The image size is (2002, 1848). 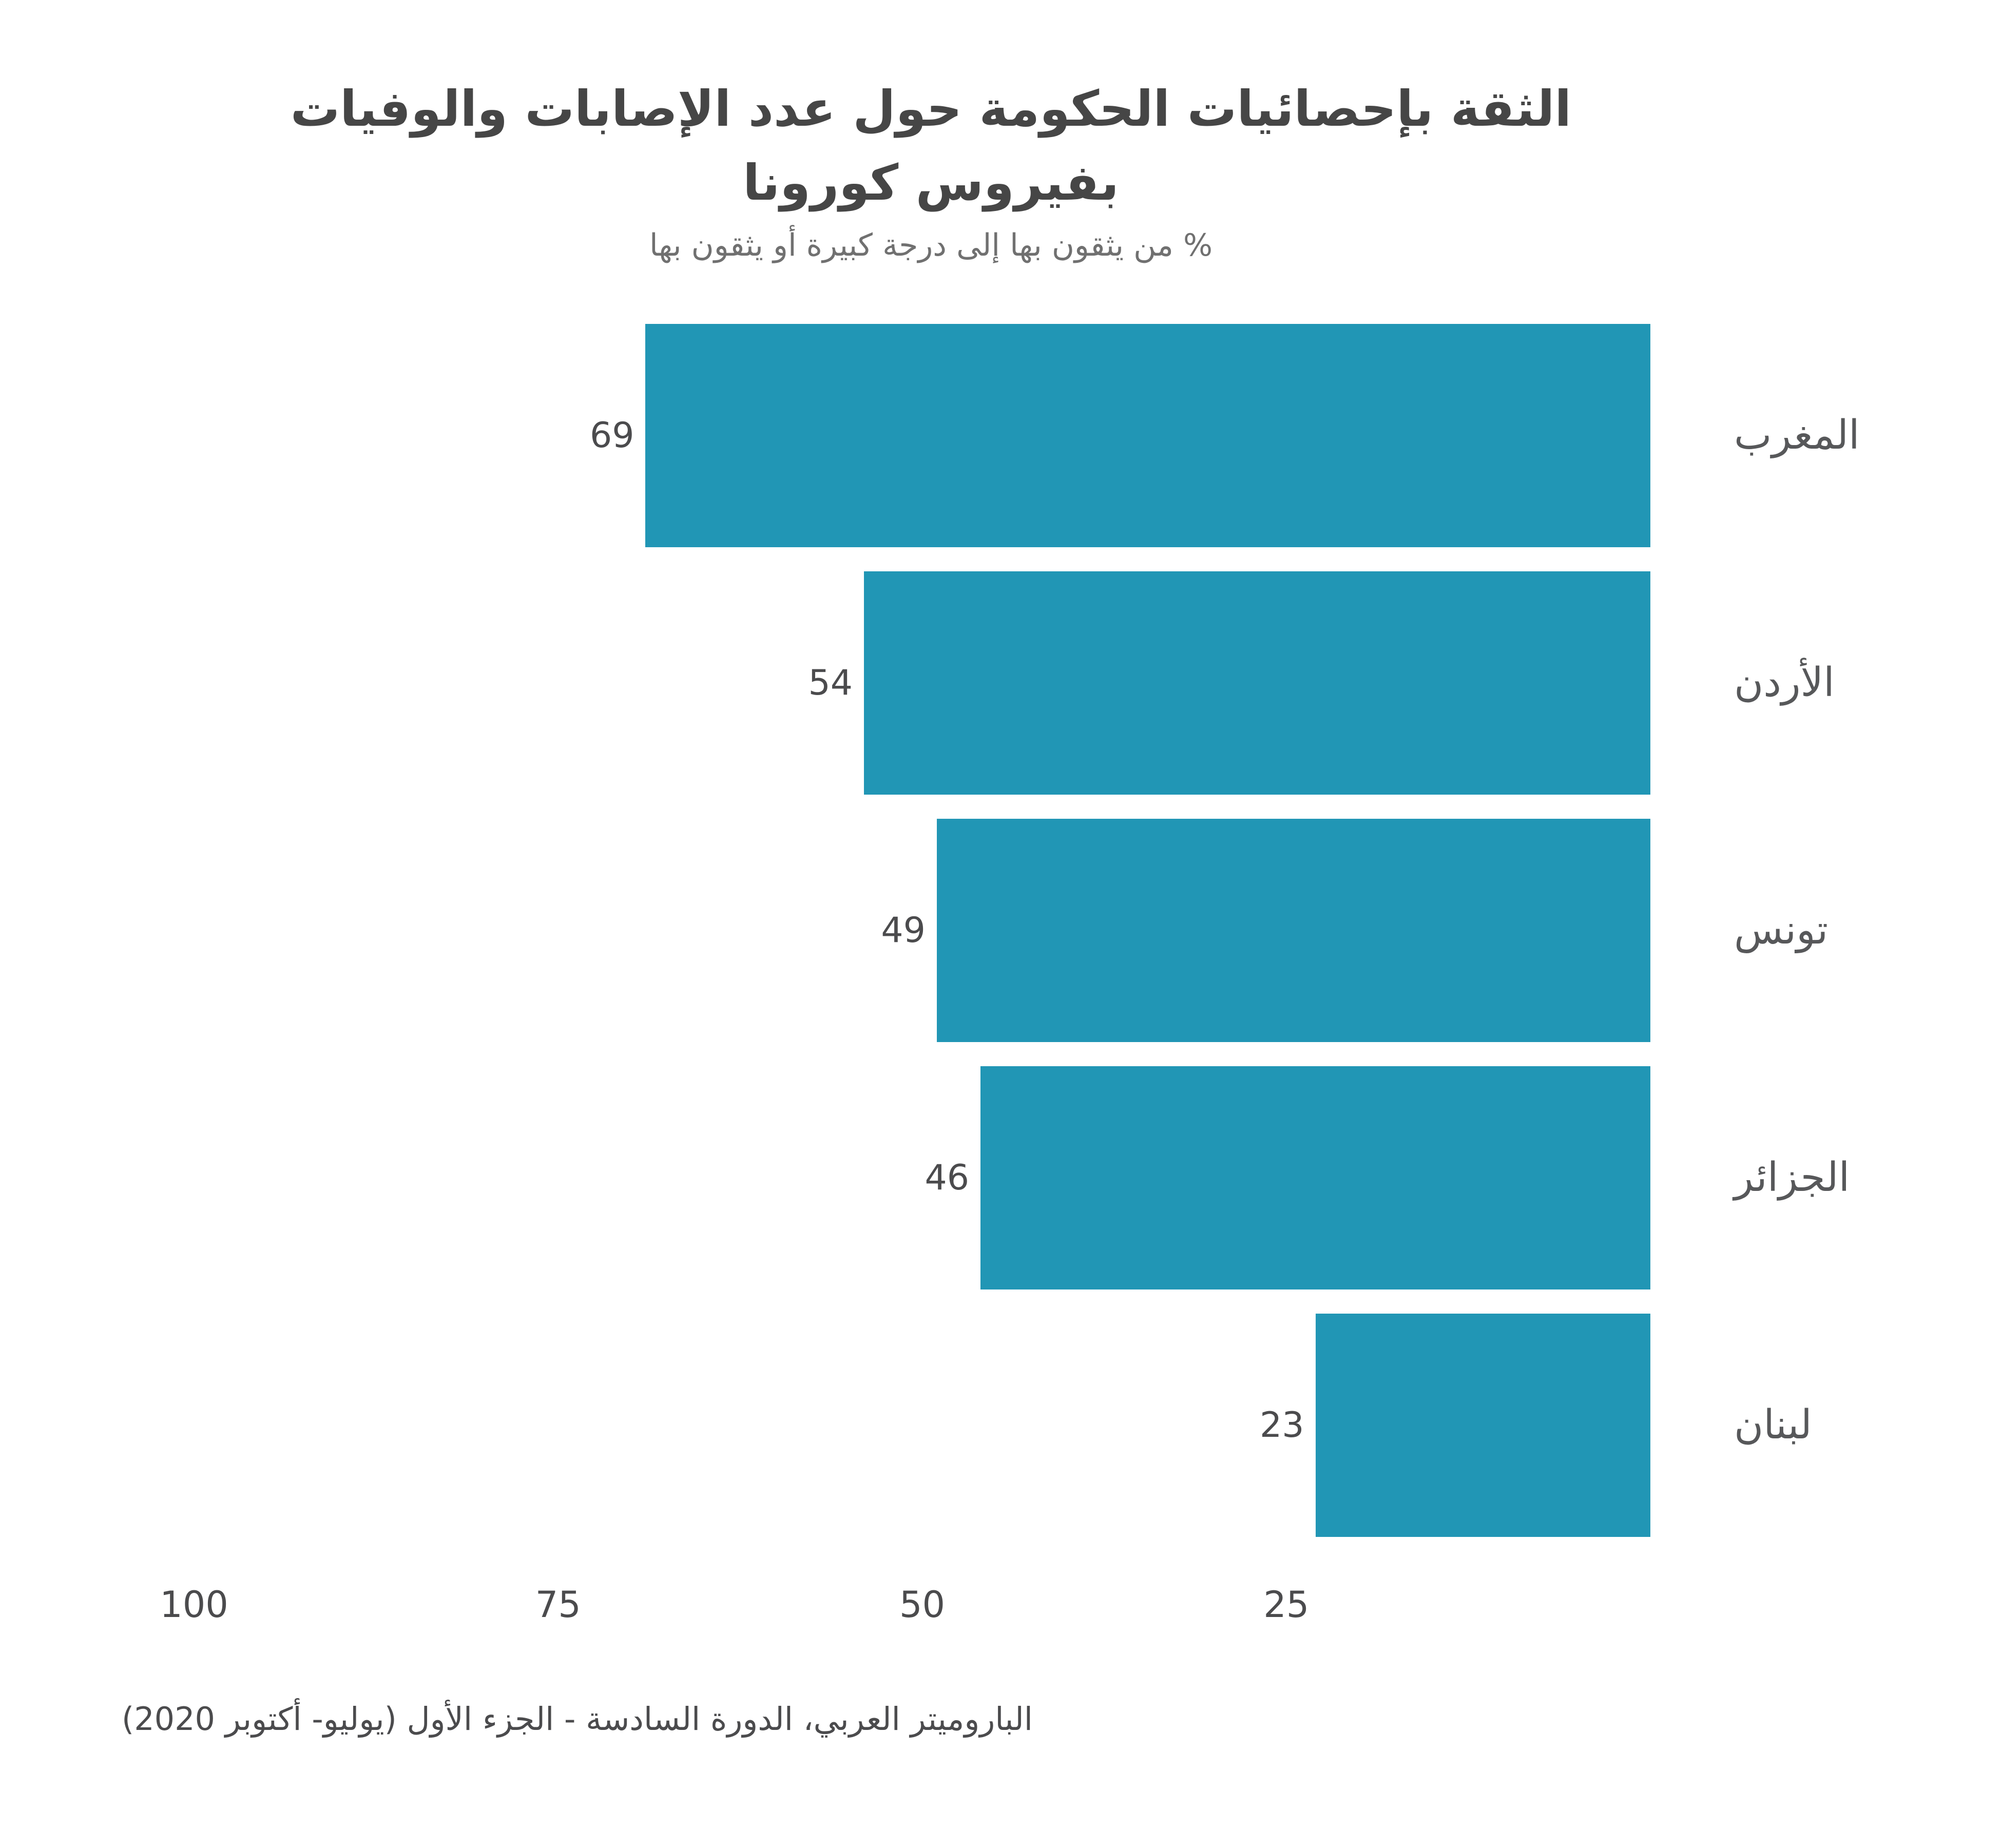 I want to click on bar-value-label: 46, so click(x=947, y=1178).